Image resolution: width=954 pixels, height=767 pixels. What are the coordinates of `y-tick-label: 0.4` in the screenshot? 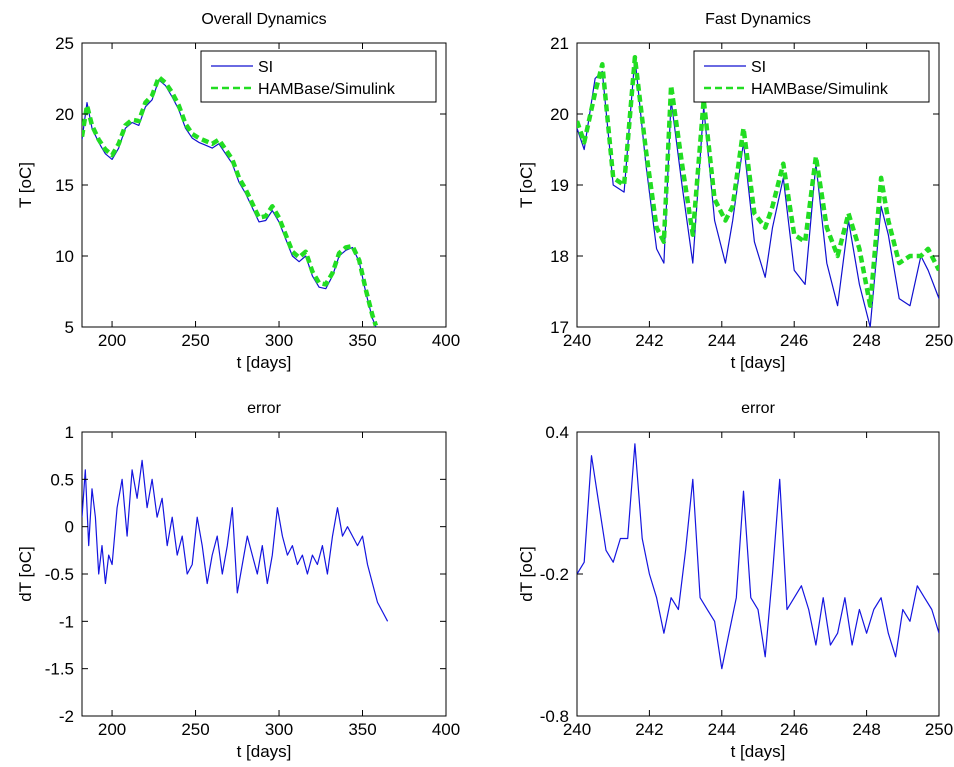 It's located at (557, 432).